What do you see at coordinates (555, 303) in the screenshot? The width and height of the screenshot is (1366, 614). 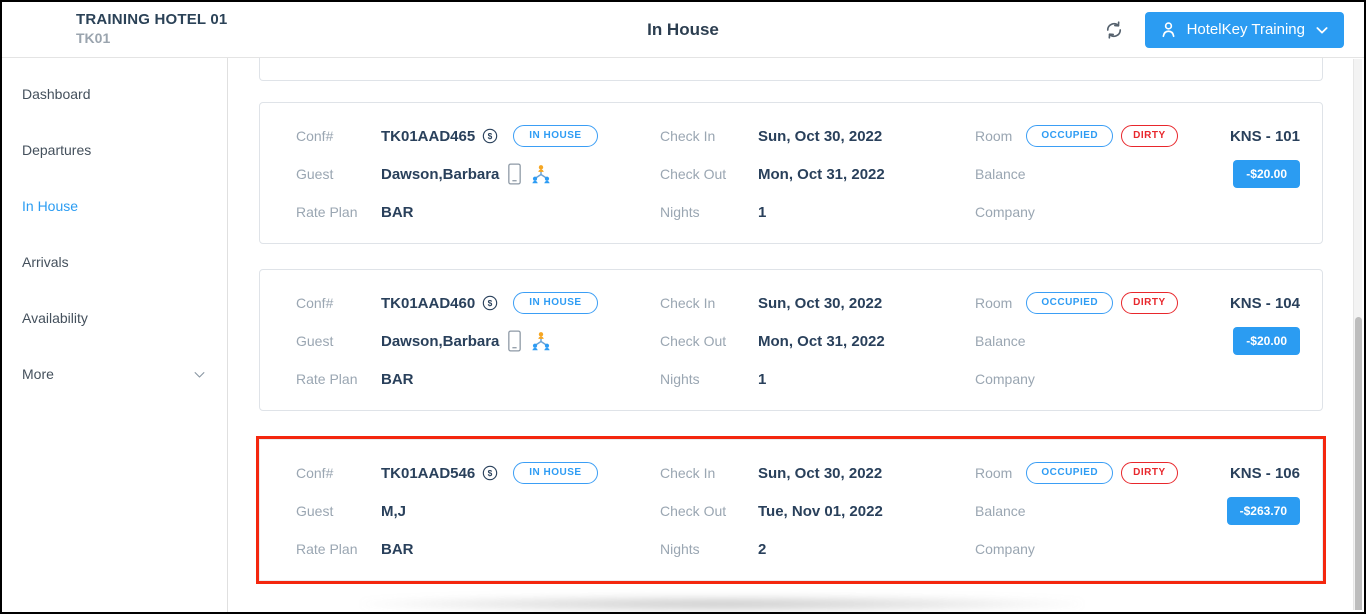 I see `status-badge: IN HOUSE` at bounding box center [555, 303].